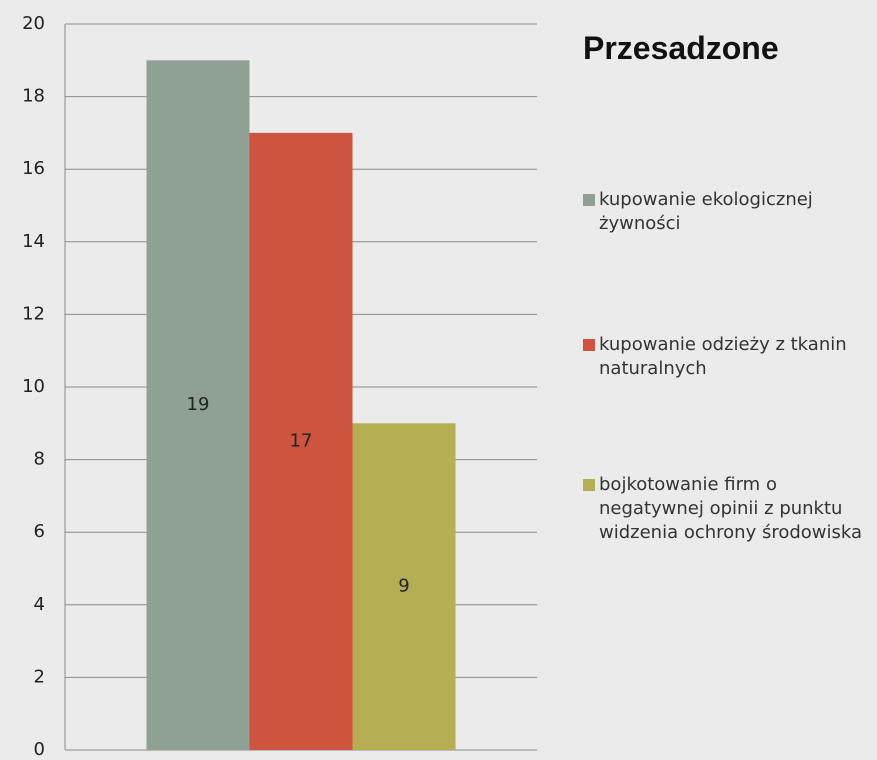  I want to click on y-tick-label: 18, so click(33, 96).